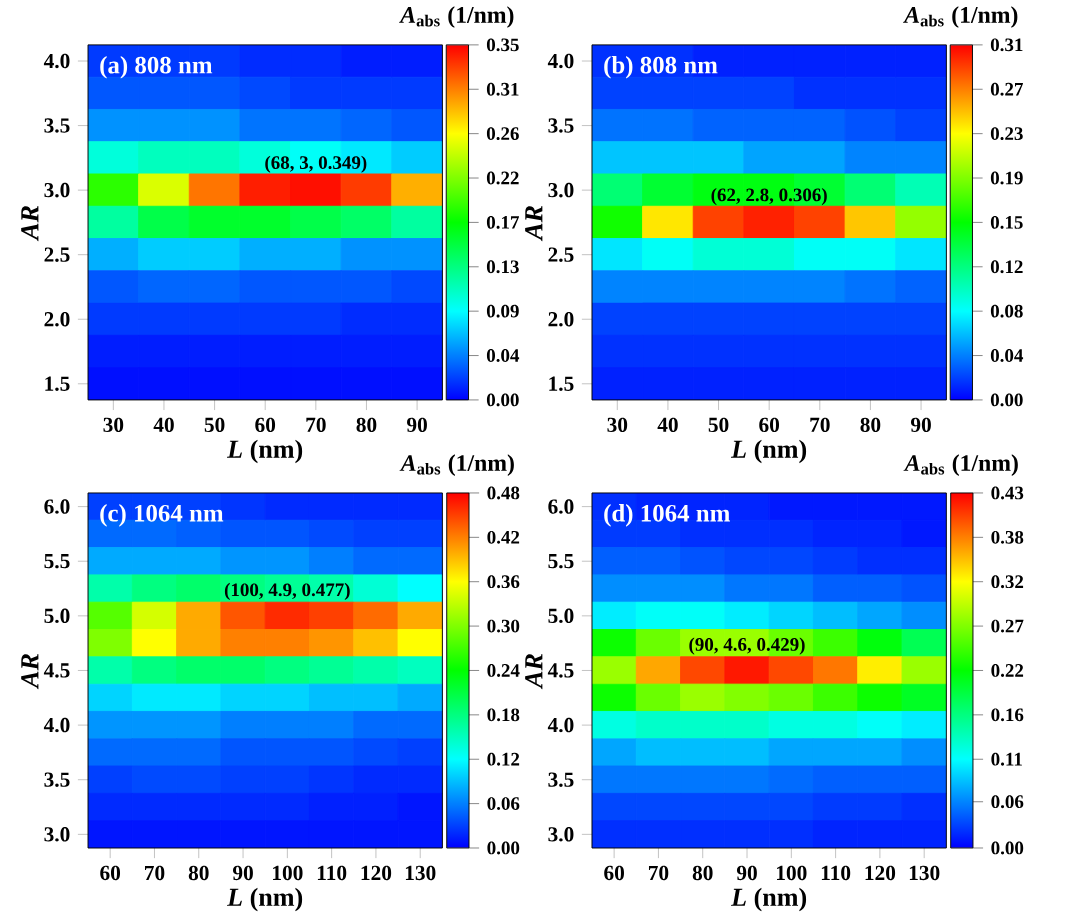  What do you see at coordinates (1006, 759) in the screenshot?
I see `color-bar-label: 0.11` at bounding box center [1006, 759].